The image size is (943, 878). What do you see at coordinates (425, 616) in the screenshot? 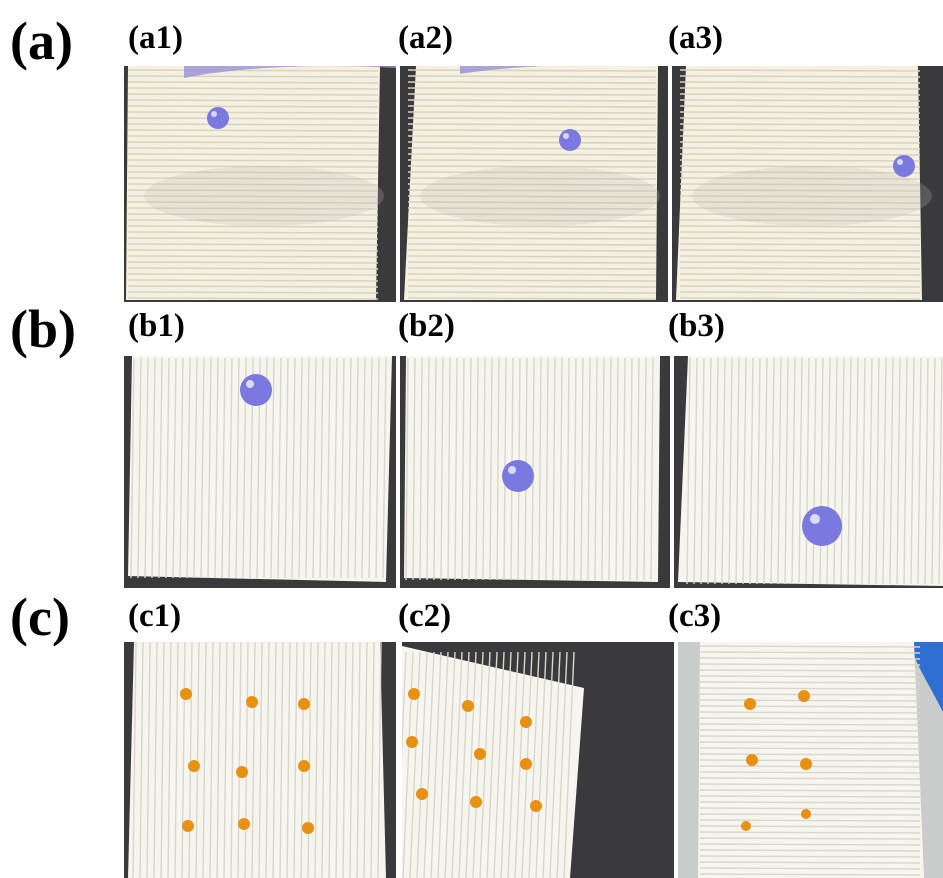
I see `panel-label-c2: (c2)` at bounding box center [425, 616].